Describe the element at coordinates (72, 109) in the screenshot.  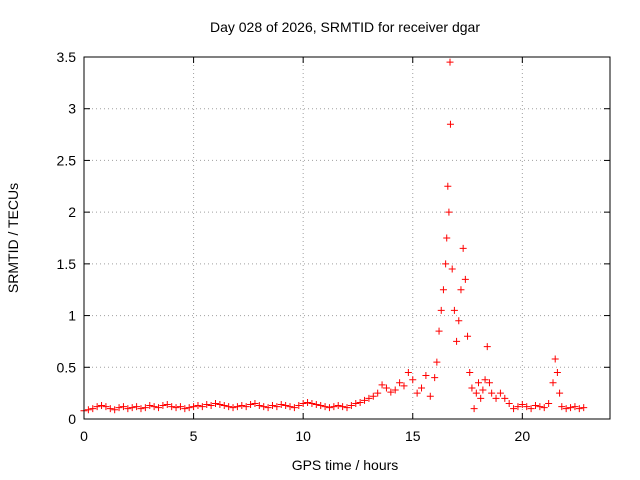
I see `y-tick-label: 3` at that location.